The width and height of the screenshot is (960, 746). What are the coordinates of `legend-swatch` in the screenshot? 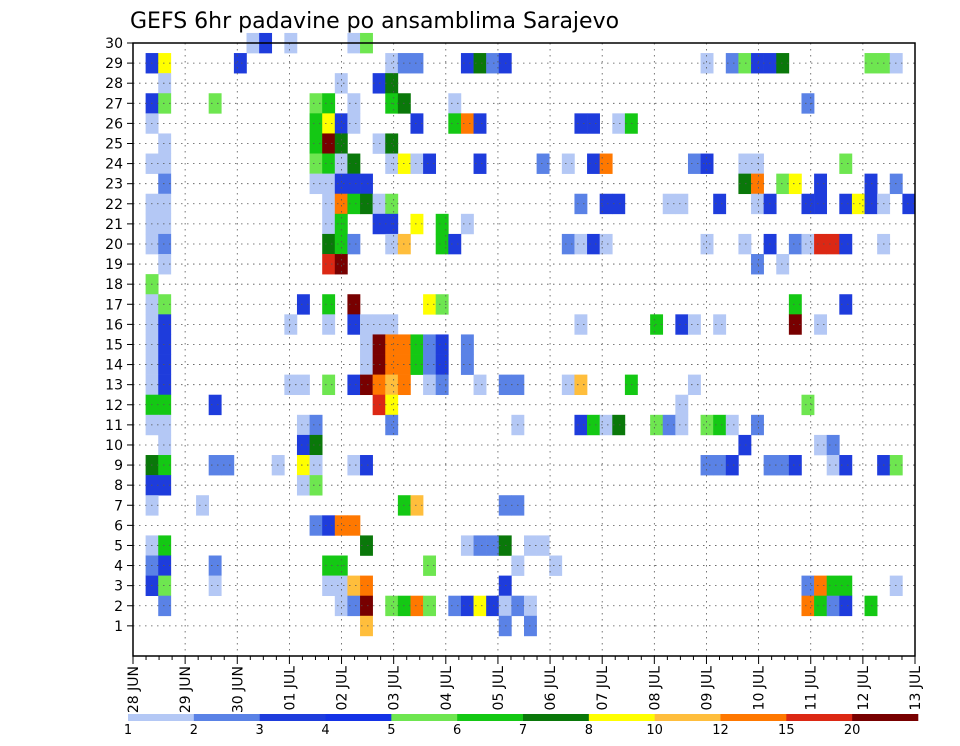 It's located at (292, 717).